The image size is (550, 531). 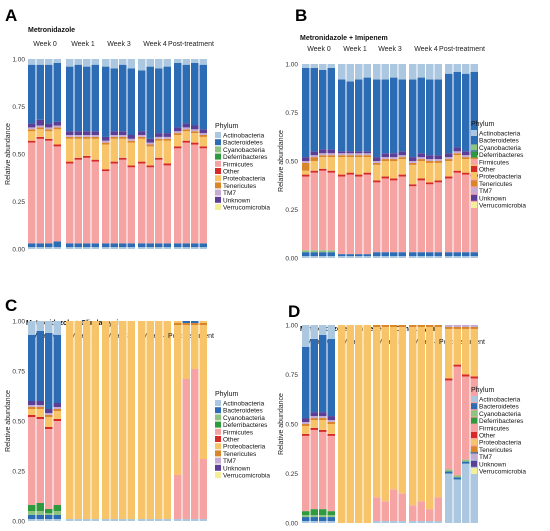 I want to click on panel-letter: A, so click(x=11, y=15).